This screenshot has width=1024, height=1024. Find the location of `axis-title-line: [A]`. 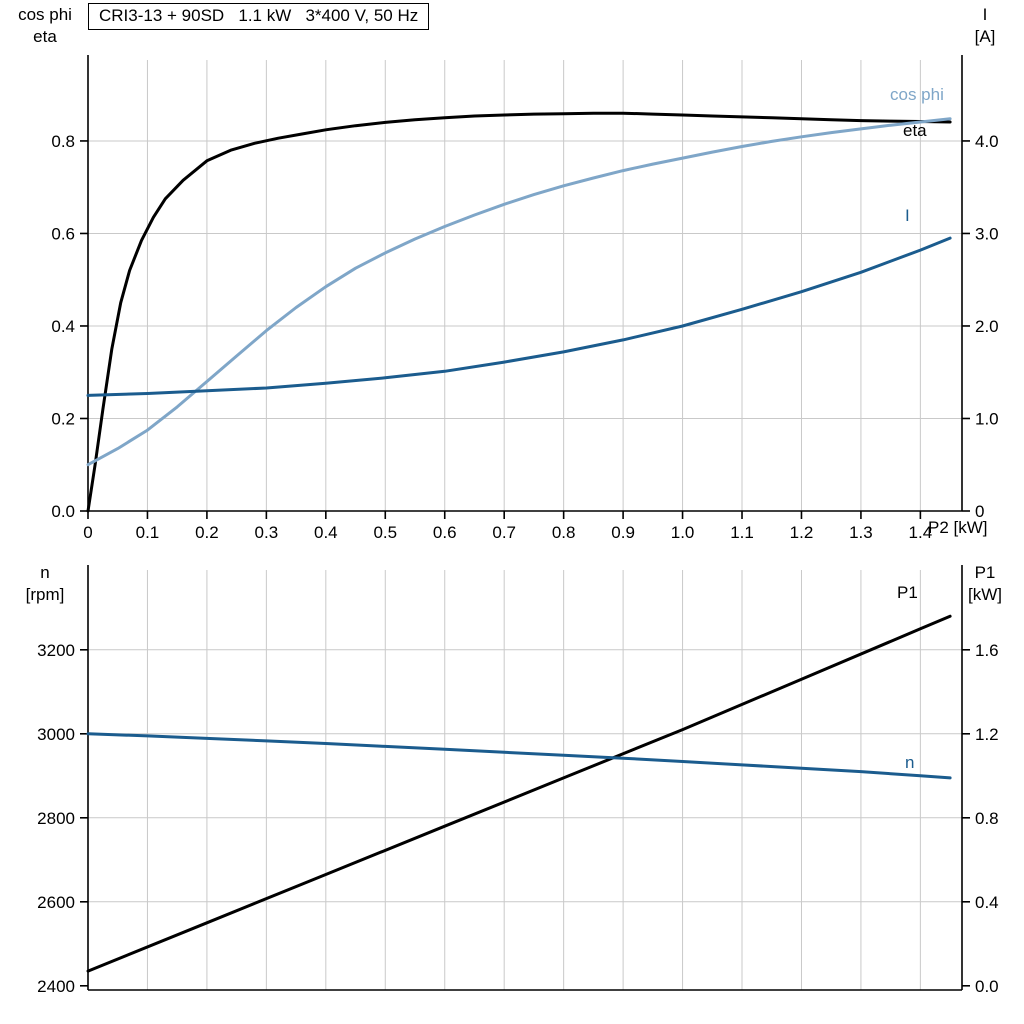

axis-title-line: [A] is located at coordinates (985, 36).